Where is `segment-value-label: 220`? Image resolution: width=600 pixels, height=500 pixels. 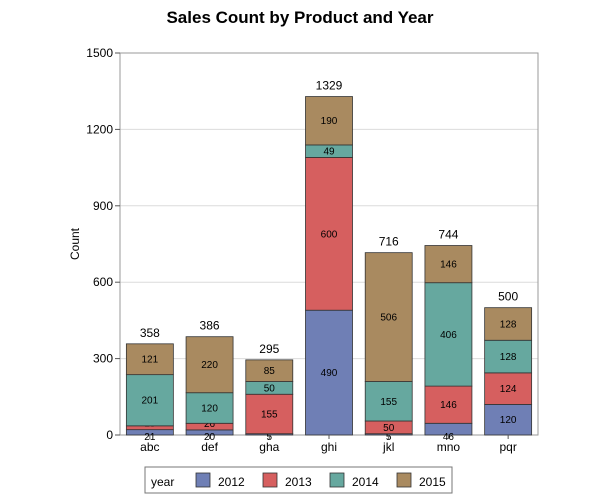 segment-value-label: 220 is located at coordinates (209, 365).